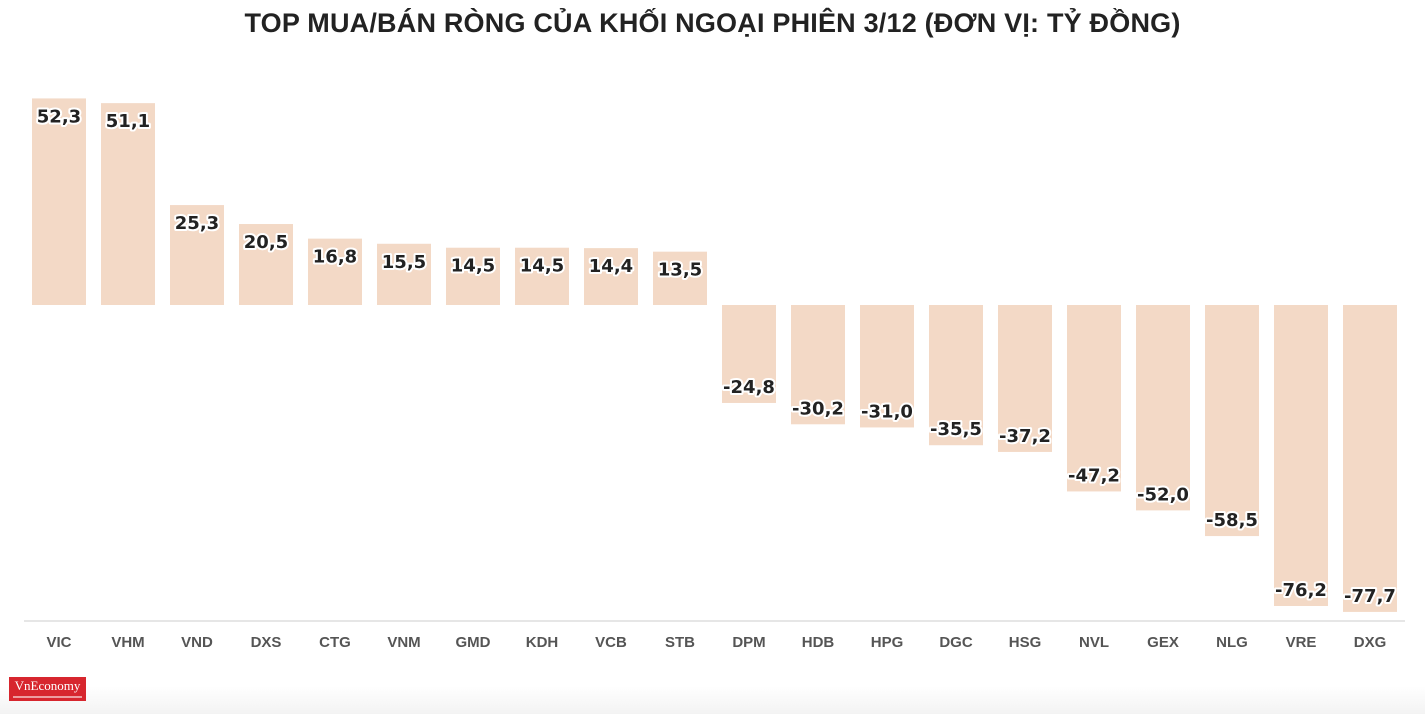 The height and width of the screenshot is (714, 1425). Describe the element at coordinates (1301, 590) in the screenshot. I see `value-label-vre: -76,2` at that location.